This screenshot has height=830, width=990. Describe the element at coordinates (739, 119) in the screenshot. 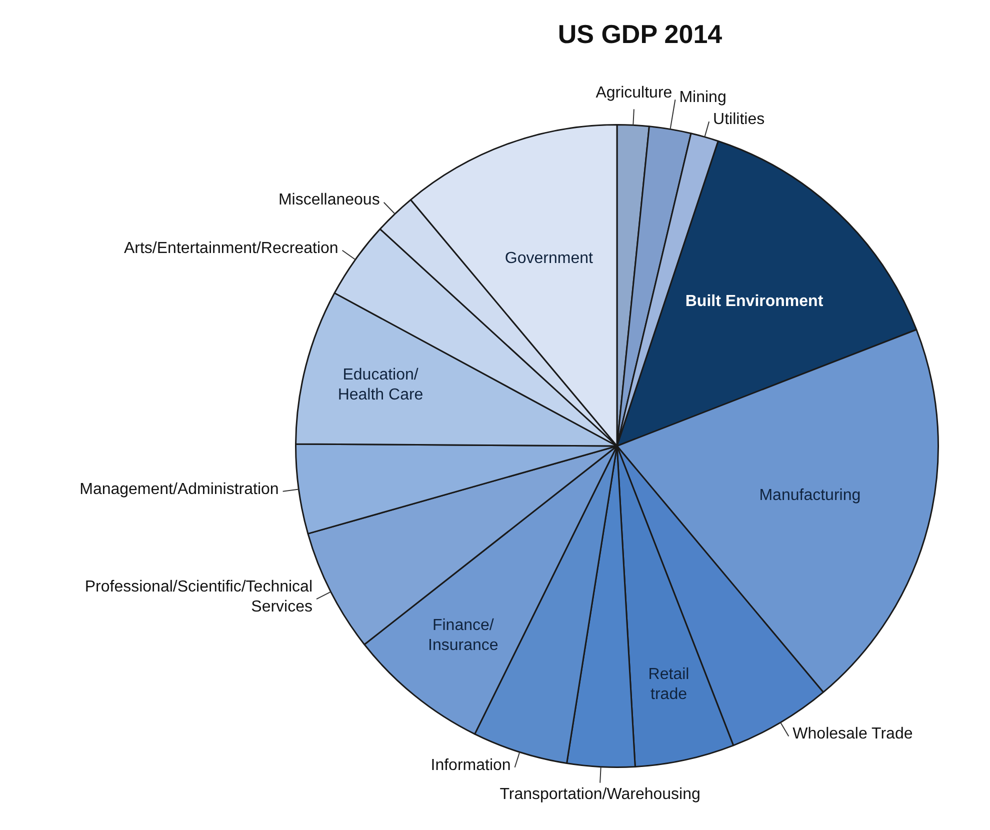

I see `slice-label: Utilities` at that location.